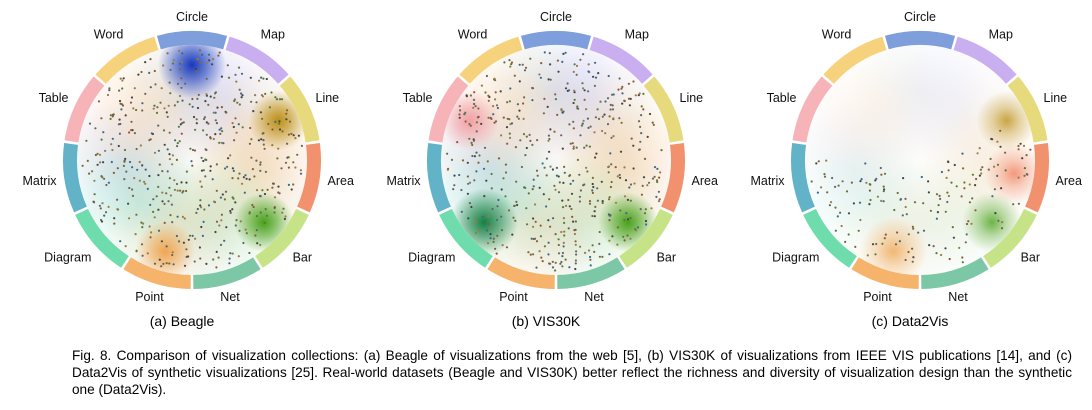 This screenshot has height=410, width=1092. I want to click on hotspot-area, so click(1009, 173).